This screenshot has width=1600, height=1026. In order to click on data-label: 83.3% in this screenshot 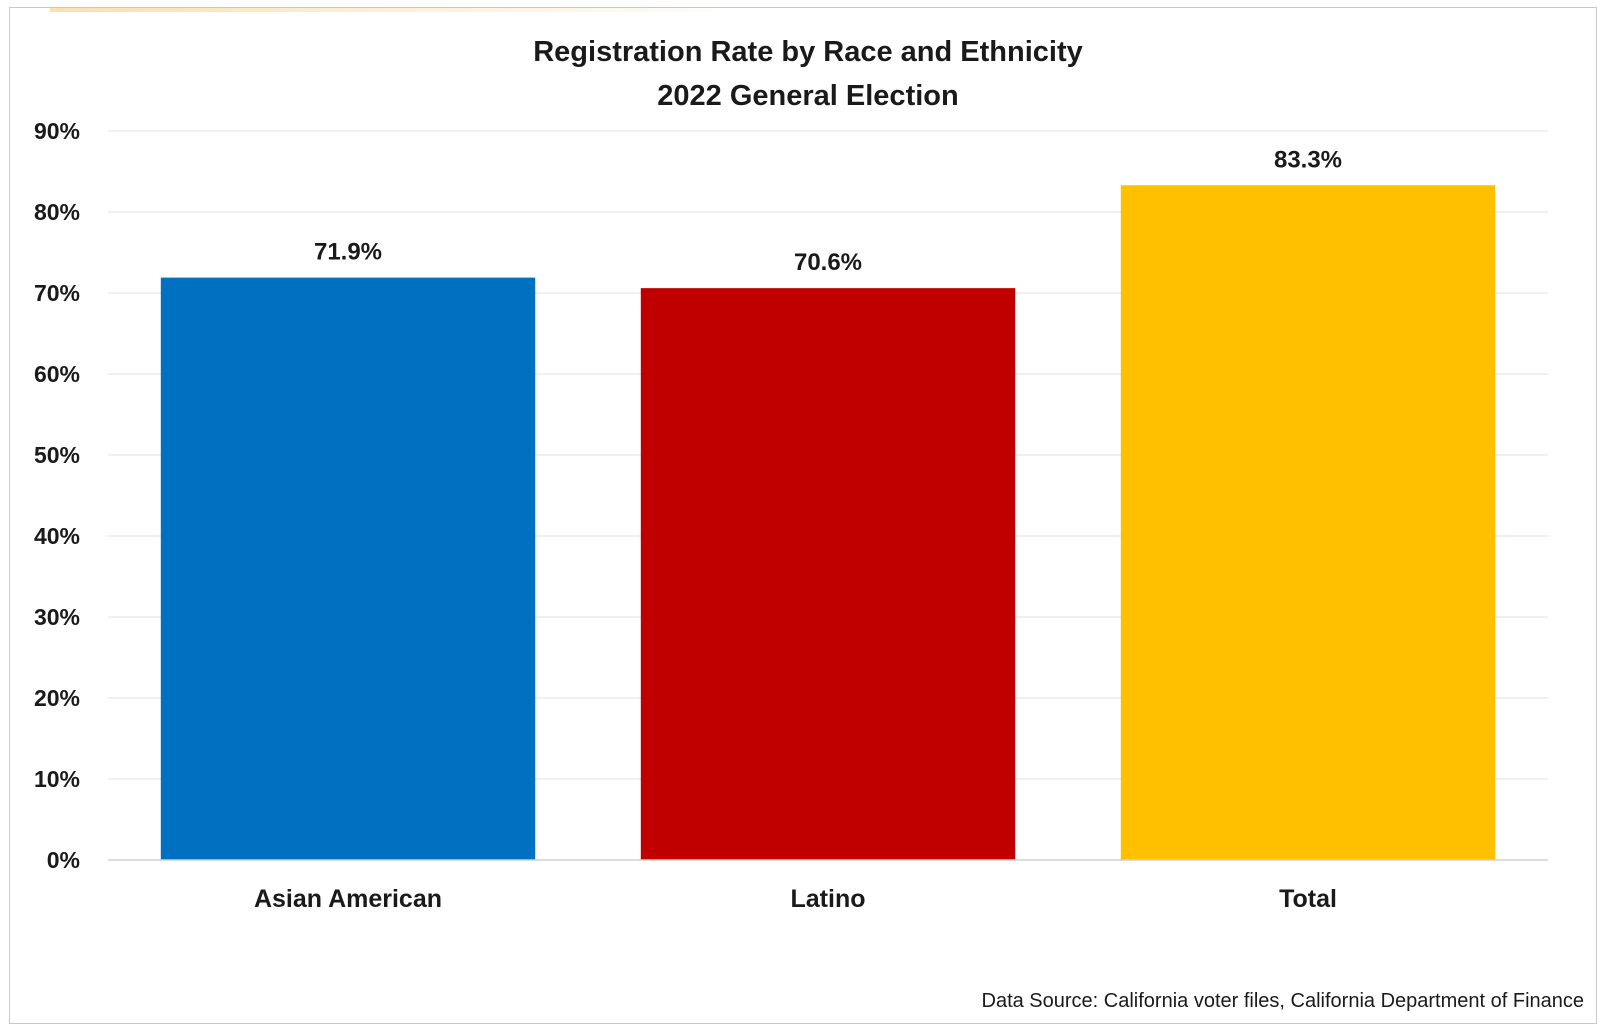, I will do `click(1308, 159)`.